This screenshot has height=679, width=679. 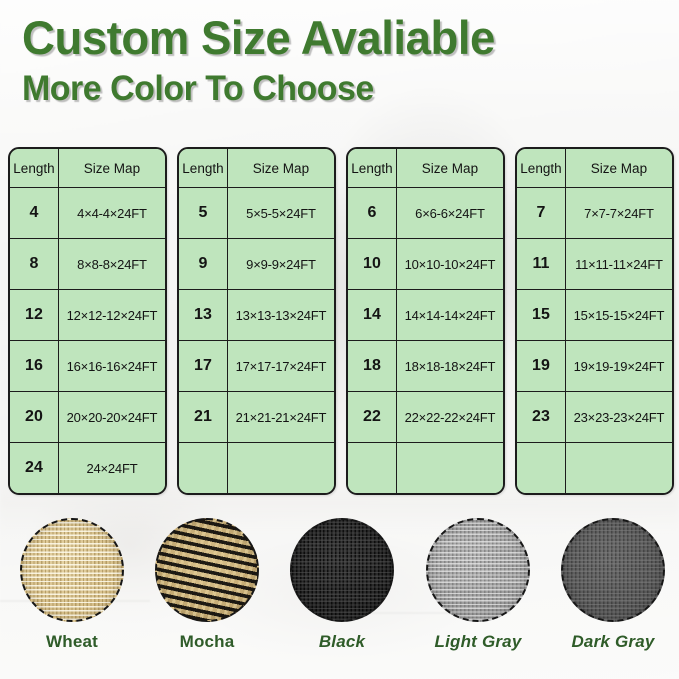 I want to click on cell-size-map: 6×6-6×24FT, so click(x=449, y=213).